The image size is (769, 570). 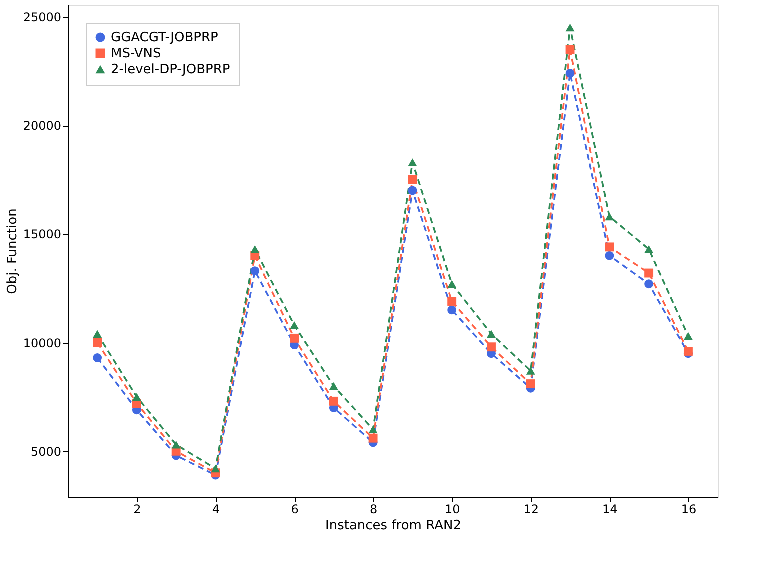 What do you see at coordinates (689, 509) in the screenshot?
I see `x-tick-label: 16` at bounding box center [689, 509].